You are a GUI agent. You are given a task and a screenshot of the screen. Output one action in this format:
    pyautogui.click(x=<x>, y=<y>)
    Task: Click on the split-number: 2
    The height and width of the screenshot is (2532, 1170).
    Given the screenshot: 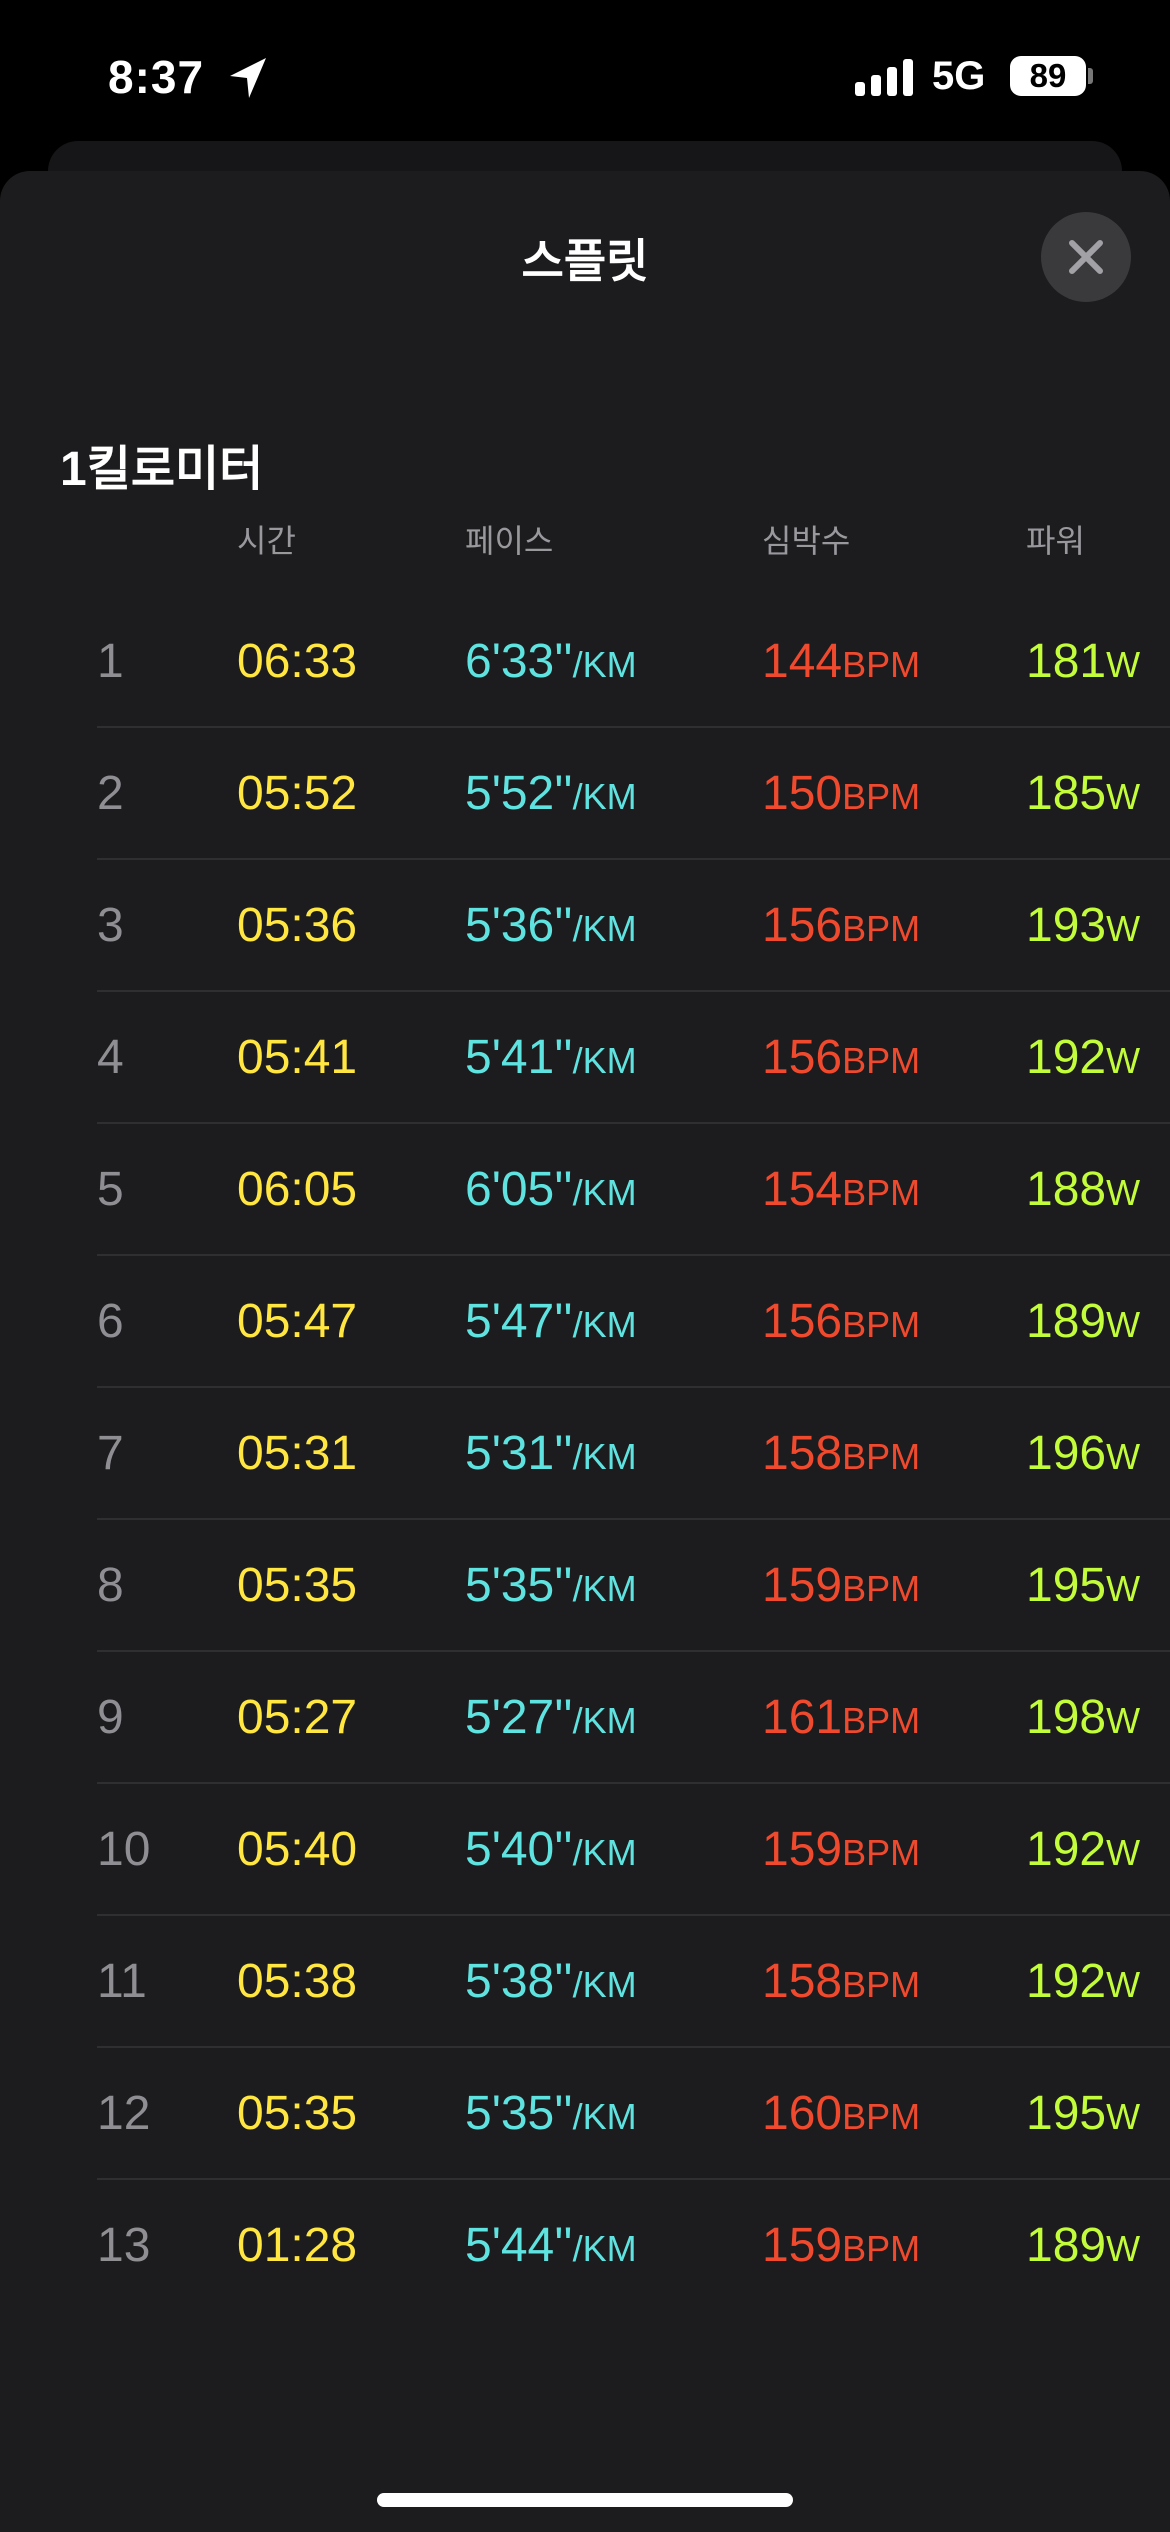 What is the action you would take?
    pyautogui.click(x=110, y=793)
    